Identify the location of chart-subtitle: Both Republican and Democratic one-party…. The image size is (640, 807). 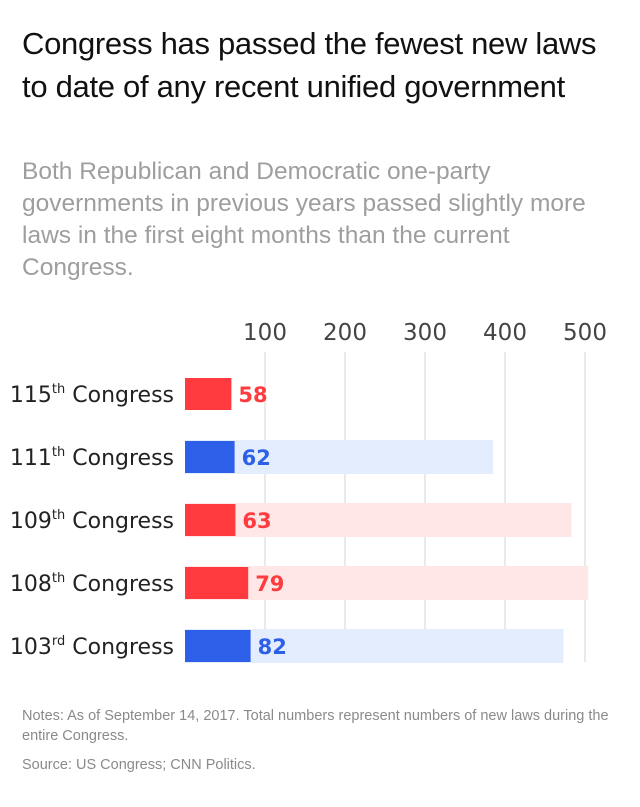
(304, 219).